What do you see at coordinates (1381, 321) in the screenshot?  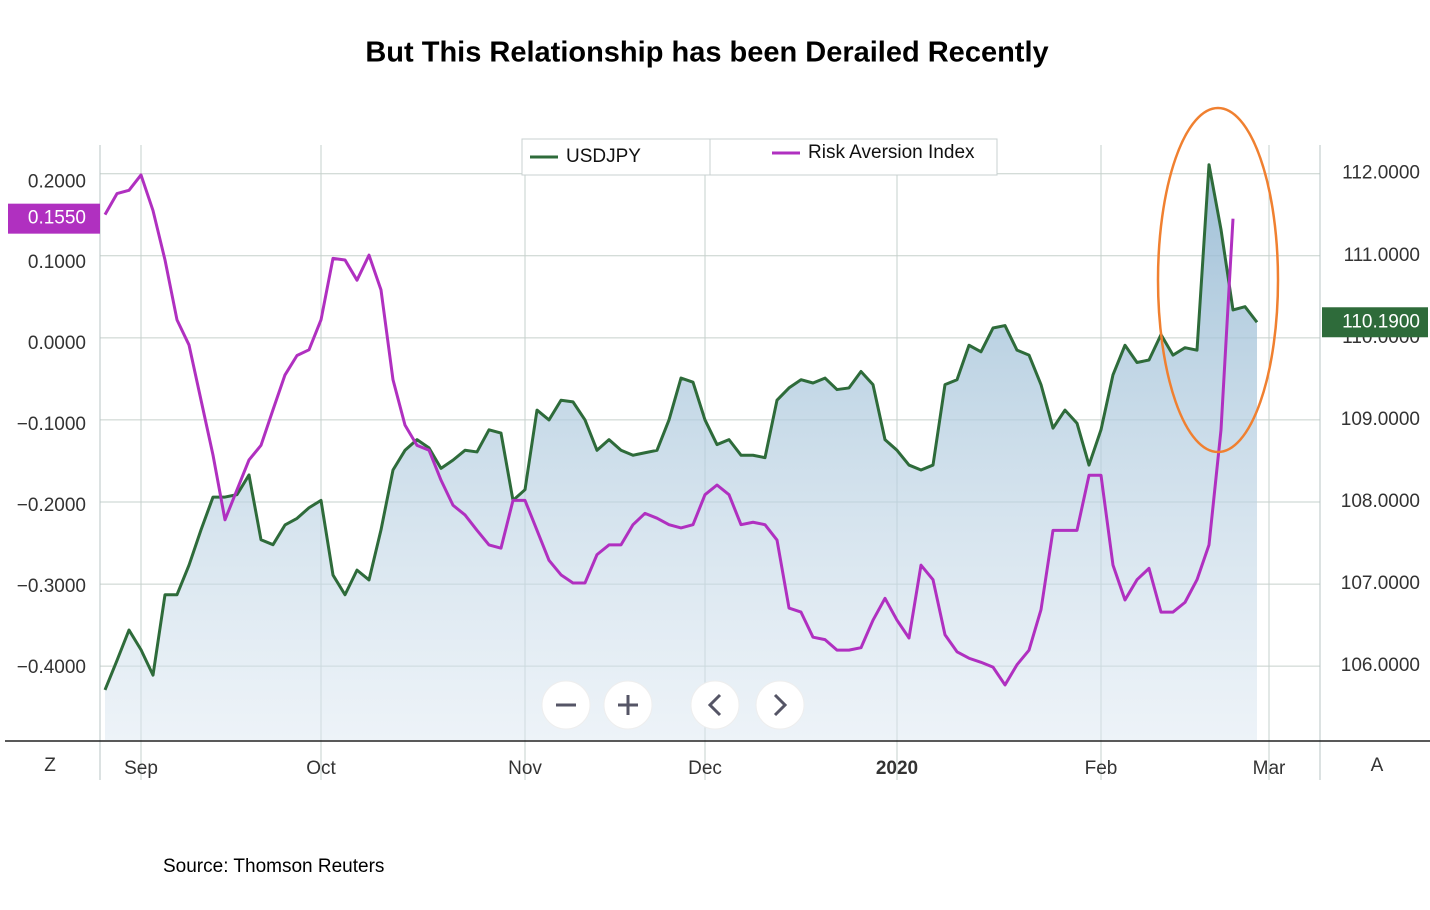 I see `last-value-label: 110.1900` at bounding box center [1381, 321].